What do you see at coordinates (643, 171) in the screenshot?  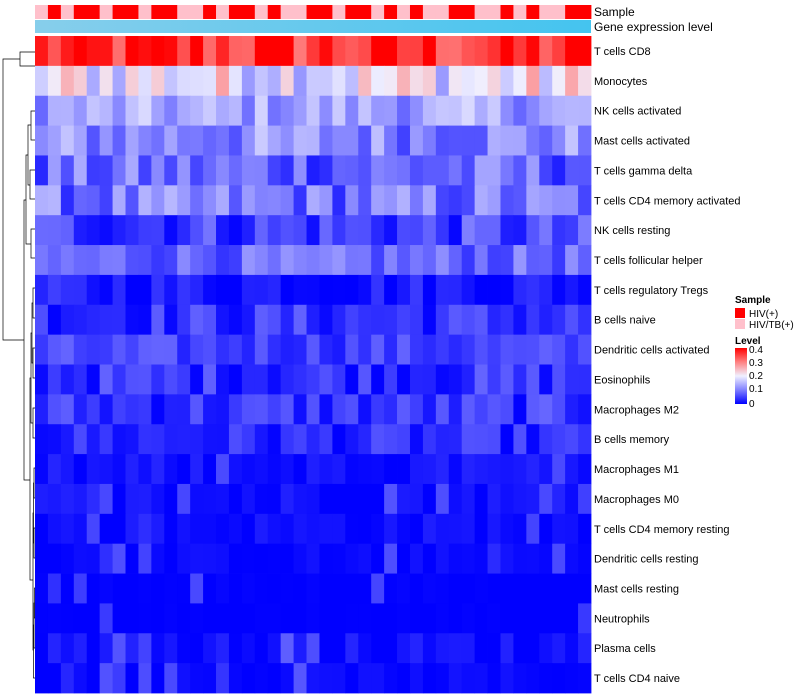 I see `row-label: T cells gamma delta` at bounding box center [643, 171].